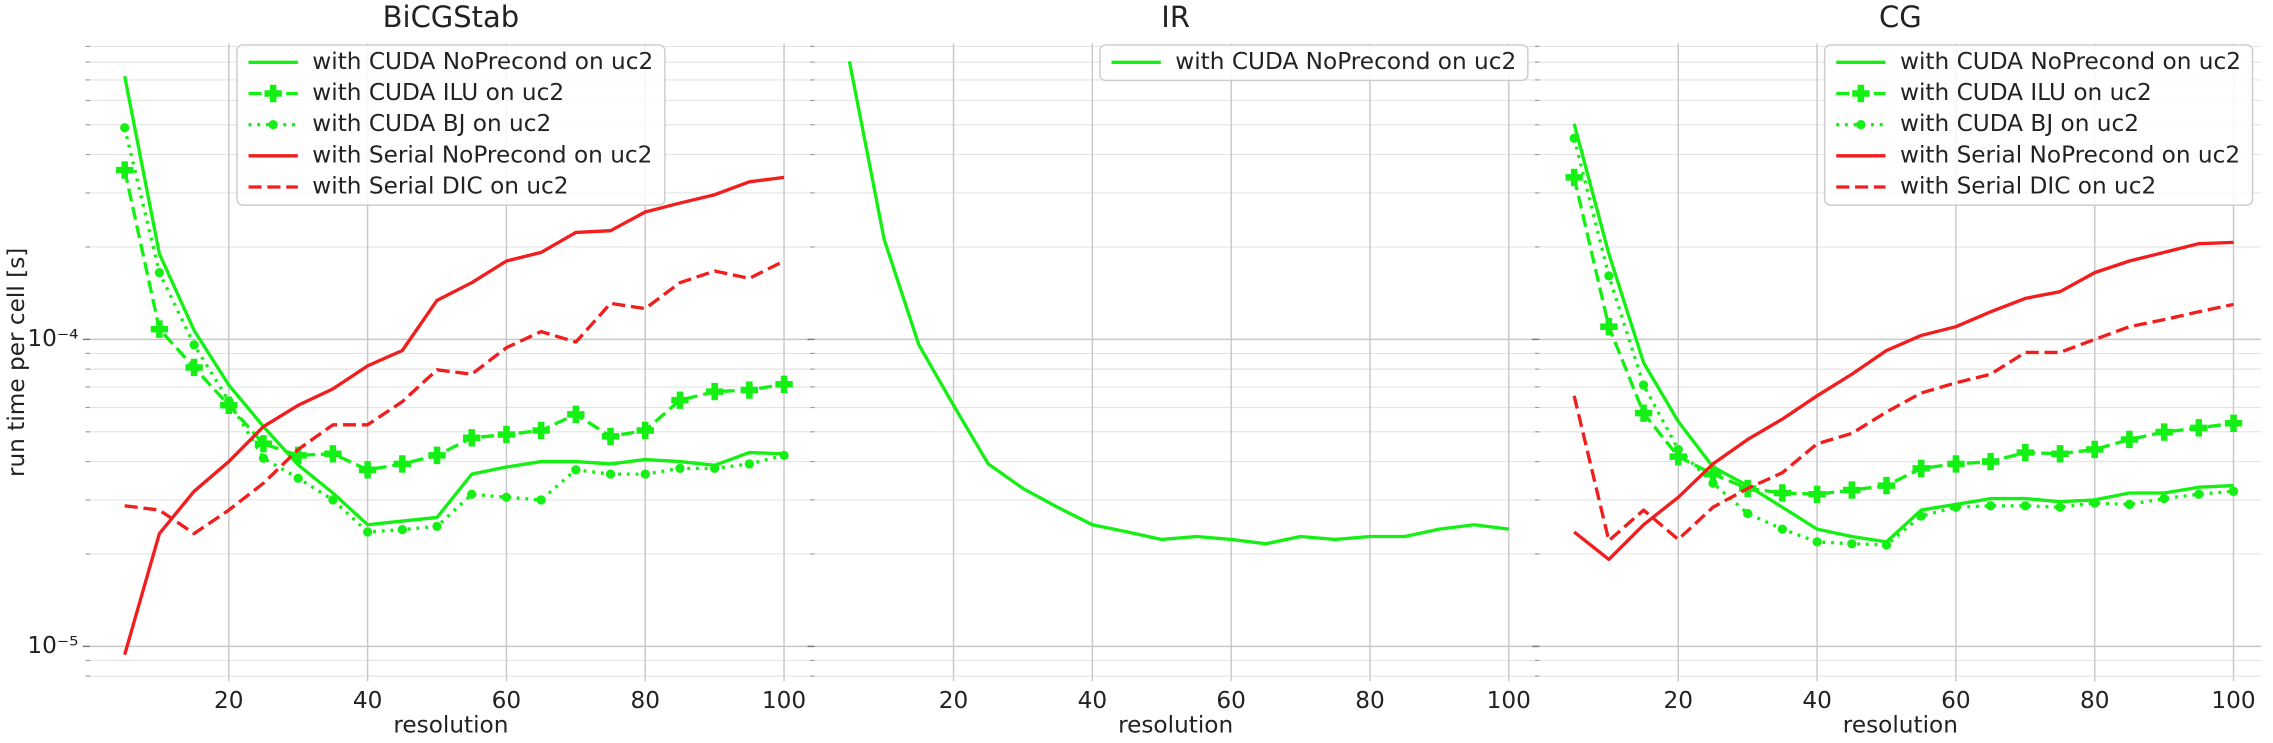  Describe the element at coordinates (2026, 92) in the screenshot. I see `legend-label: with CUDA ILU on uc2` at that location.